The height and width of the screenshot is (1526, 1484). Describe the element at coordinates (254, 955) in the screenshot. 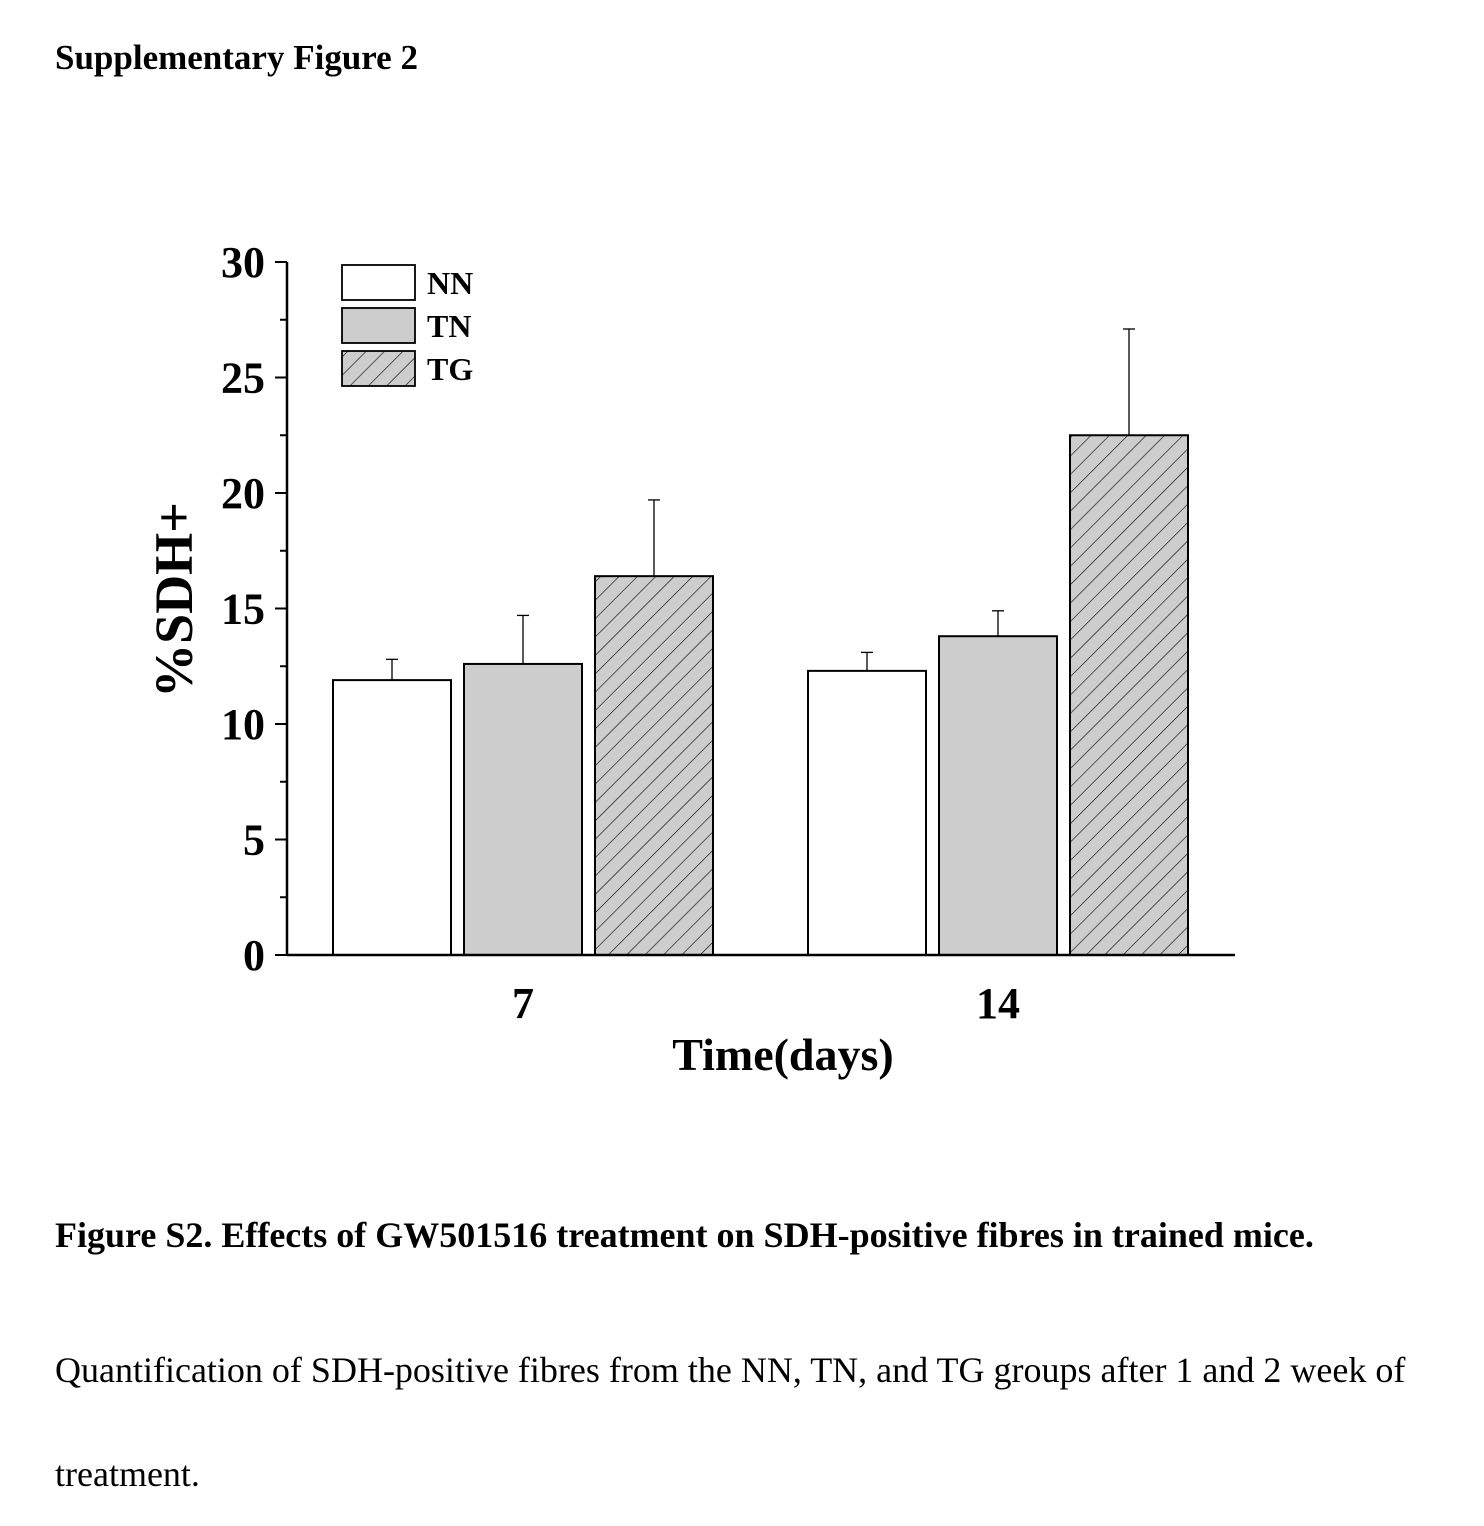

I see `y-tick-label: 0` at that location.